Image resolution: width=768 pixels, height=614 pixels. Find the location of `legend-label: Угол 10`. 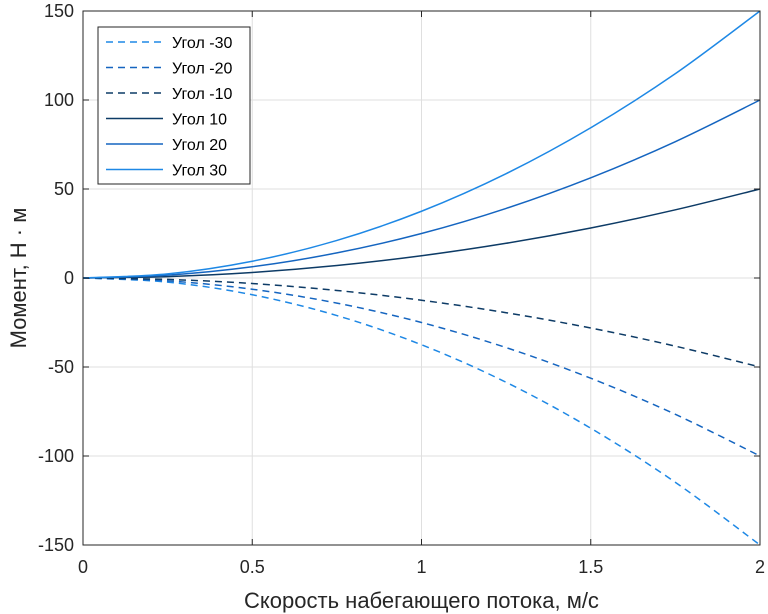

legend-label: Угол 10 is located at coordinates (199, 120).